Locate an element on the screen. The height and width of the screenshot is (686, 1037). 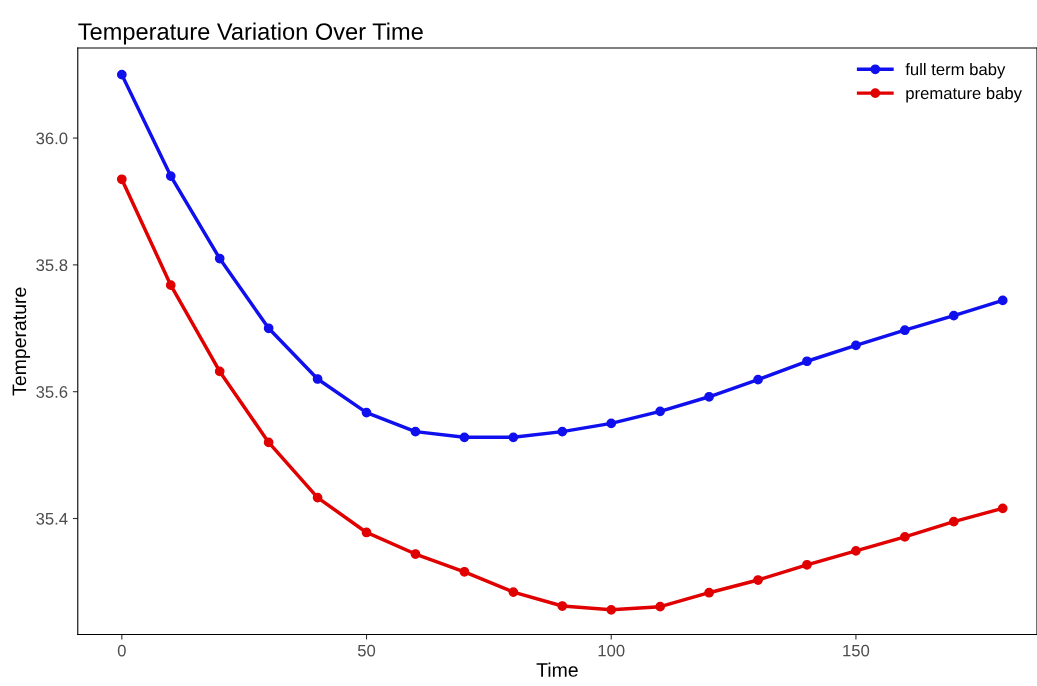
y-tick-label: 35.6 is located at coordinates (52, 392).